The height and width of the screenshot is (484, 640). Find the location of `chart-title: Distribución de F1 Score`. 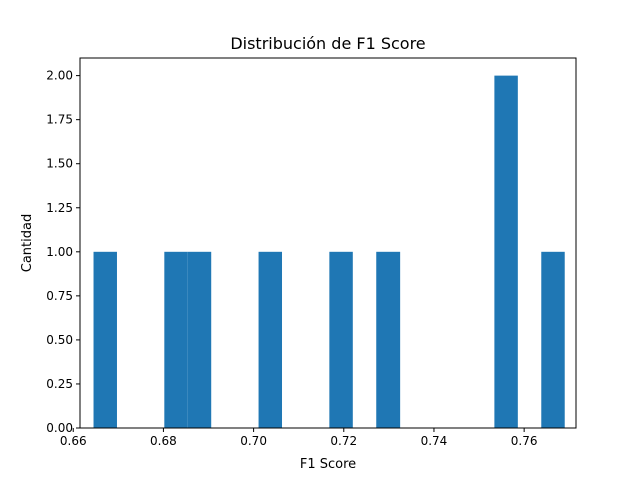

chart-title: Distribución de F1 Score is located at coordinates (327, 43).